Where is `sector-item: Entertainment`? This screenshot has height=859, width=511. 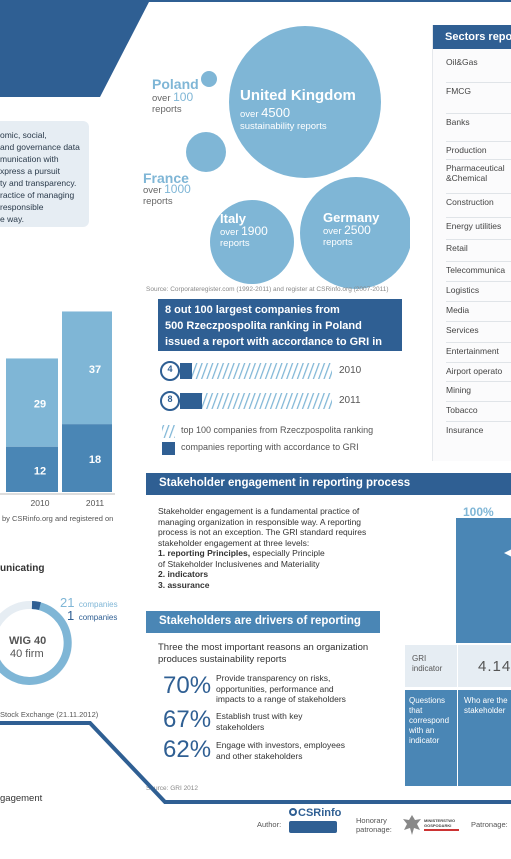
sector-item: Entertainment is located at coordinates (472, 351).